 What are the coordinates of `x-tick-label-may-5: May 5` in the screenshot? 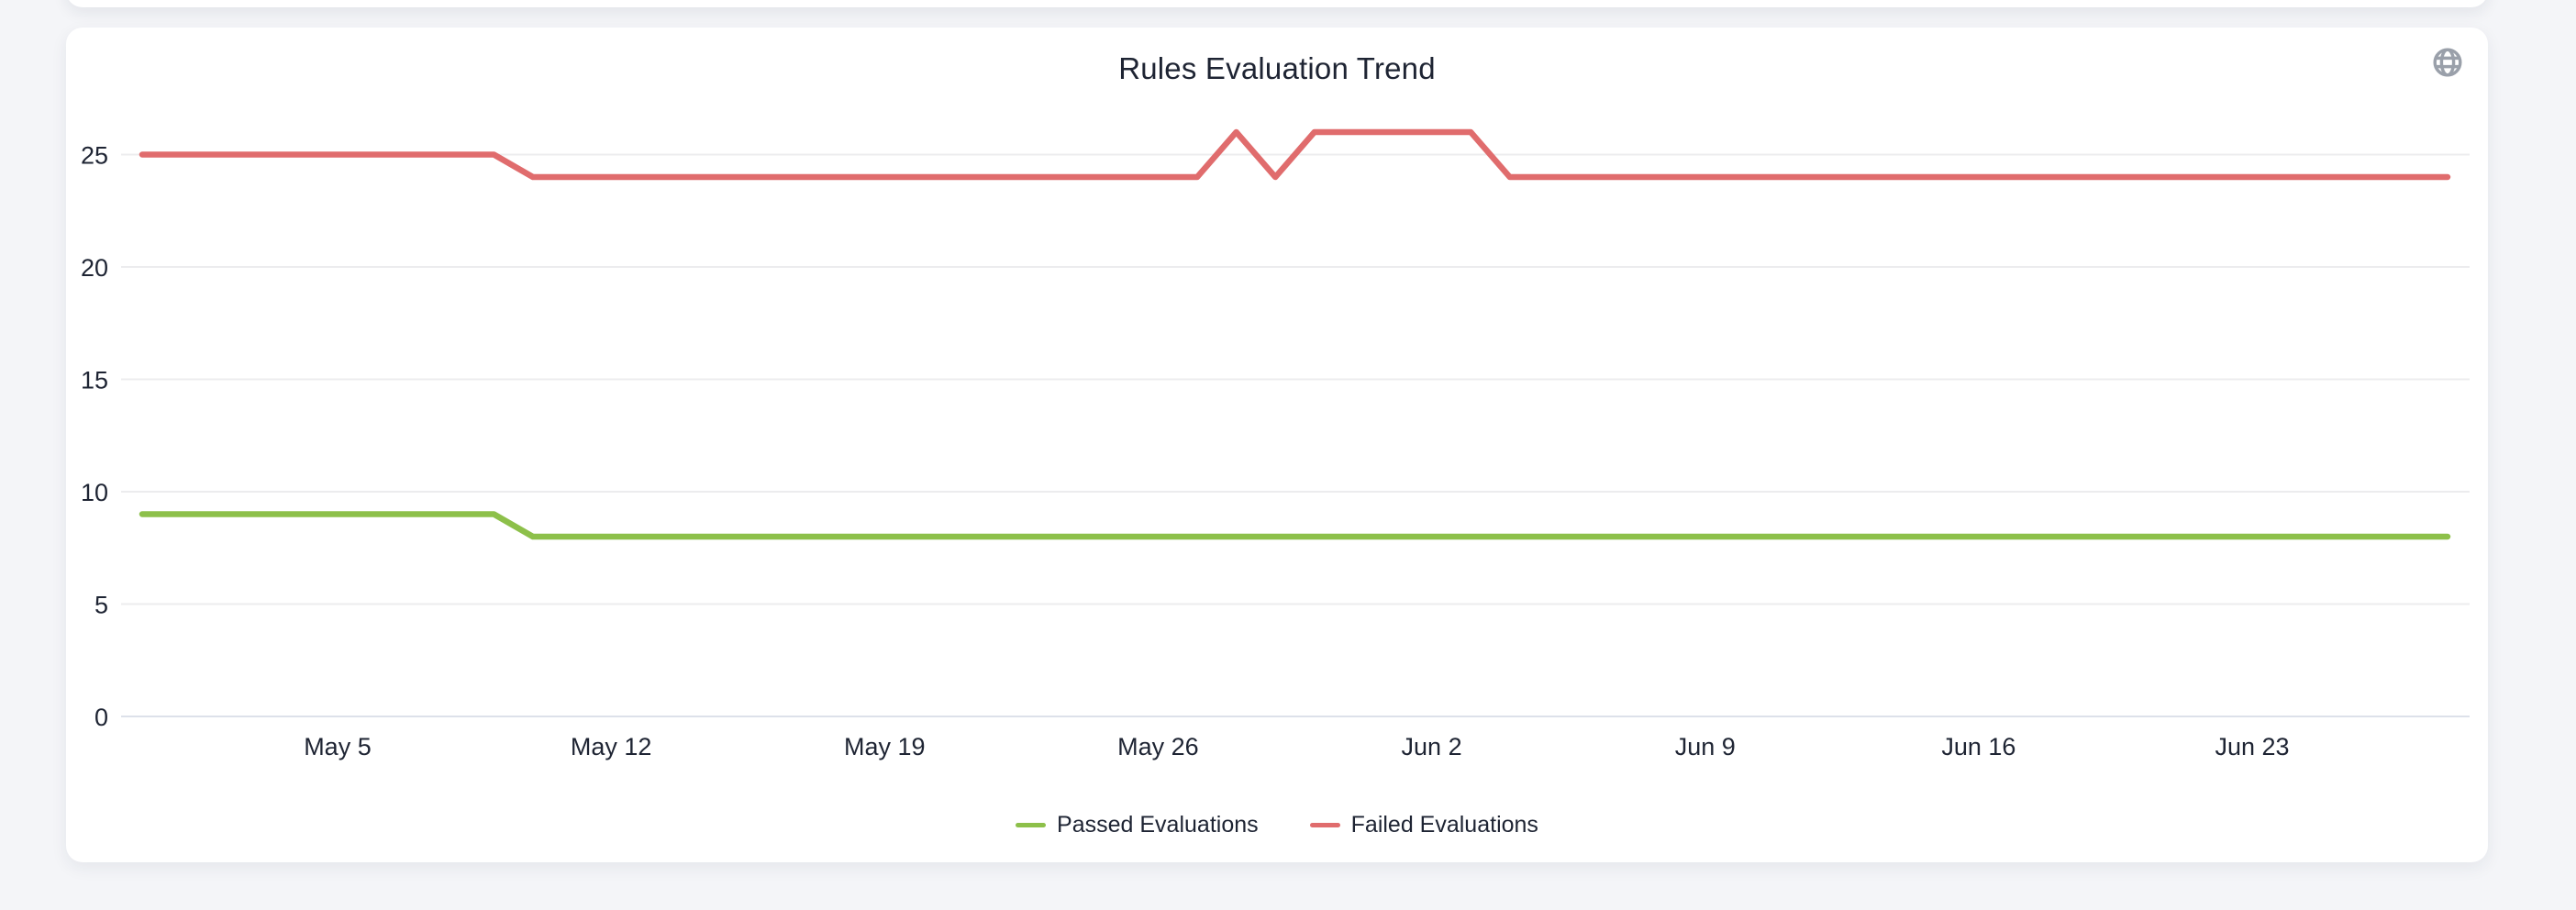 It's located at (338, 746).